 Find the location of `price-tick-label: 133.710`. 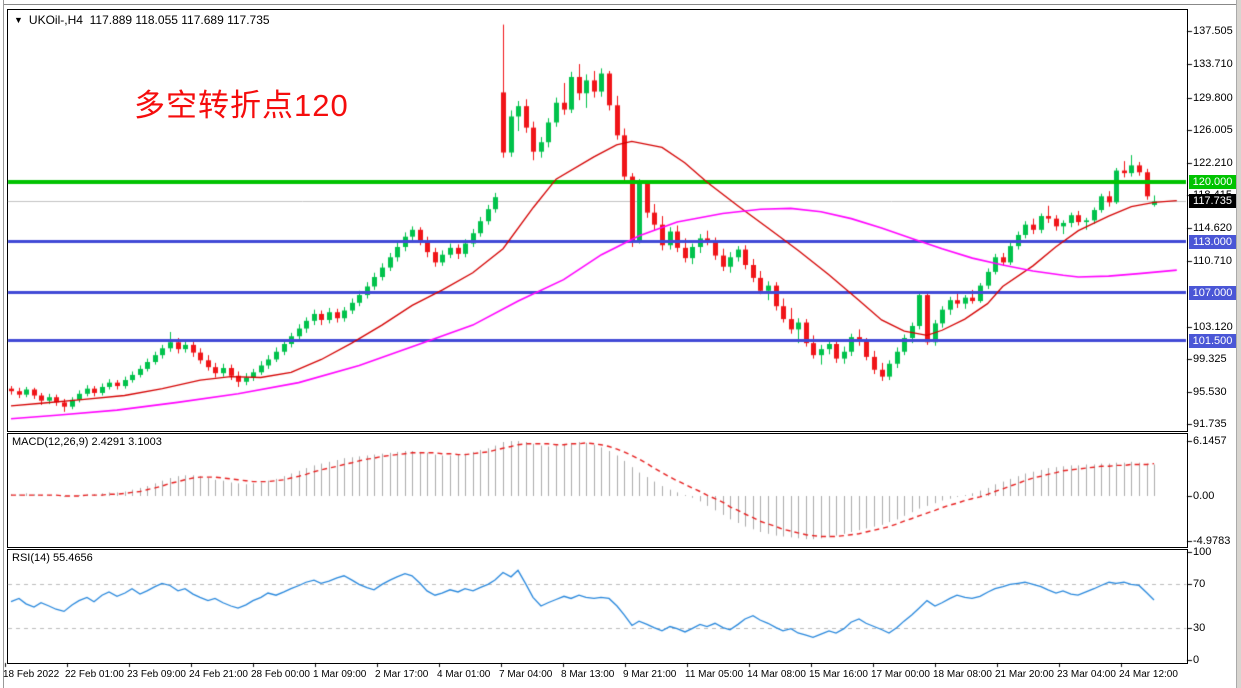

price-tick-label: 133.710 is located at coordinates (1213, 64).